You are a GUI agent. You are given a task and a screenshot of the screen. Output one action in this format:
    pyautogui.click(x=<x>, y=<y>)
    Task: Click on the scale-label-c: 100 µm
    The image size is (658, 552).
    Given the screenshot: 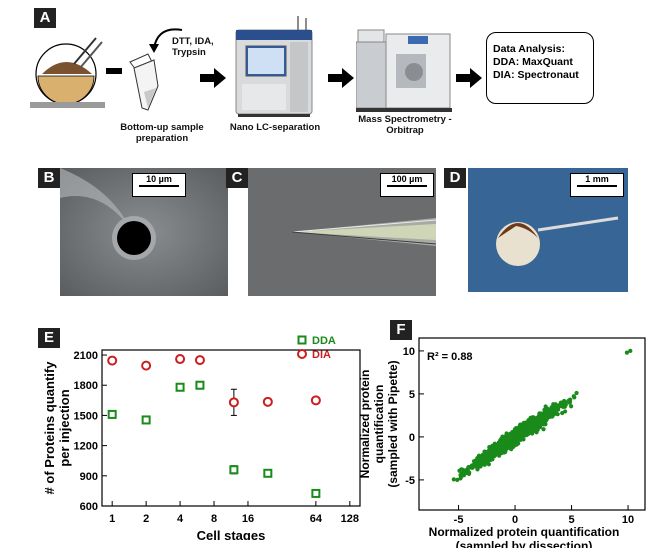 What is the action you would take?
    pyautogui.click(x=407, y=179)
    